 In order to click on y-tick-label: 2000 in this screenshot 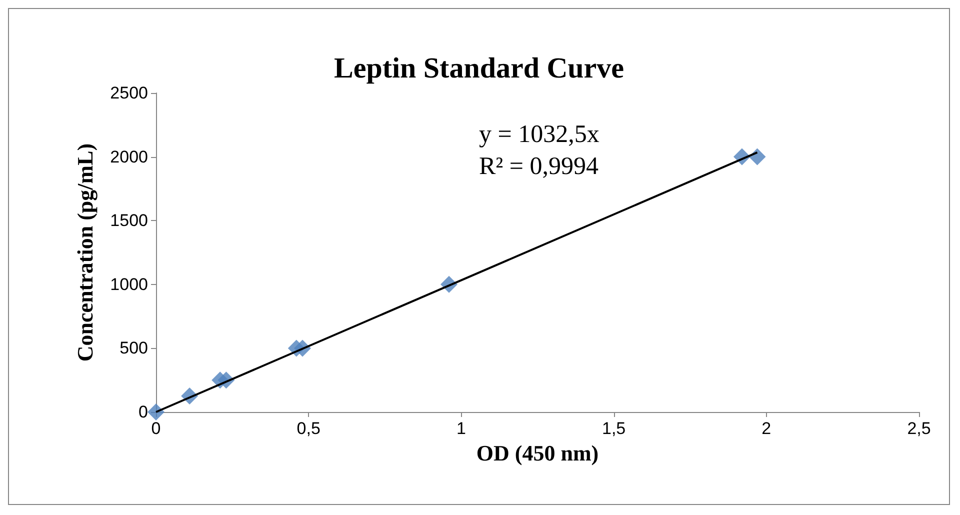, I will do `click(129, 156)`.